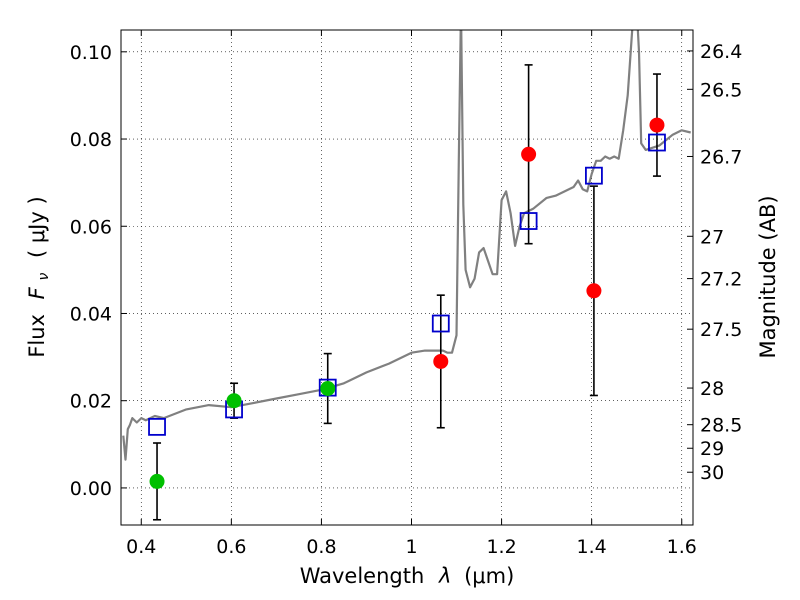  What do you see at coordinates (721, 52) in the screenshot?
I see `y2-tick-label: 26.4` at bounding box center [721, 52].